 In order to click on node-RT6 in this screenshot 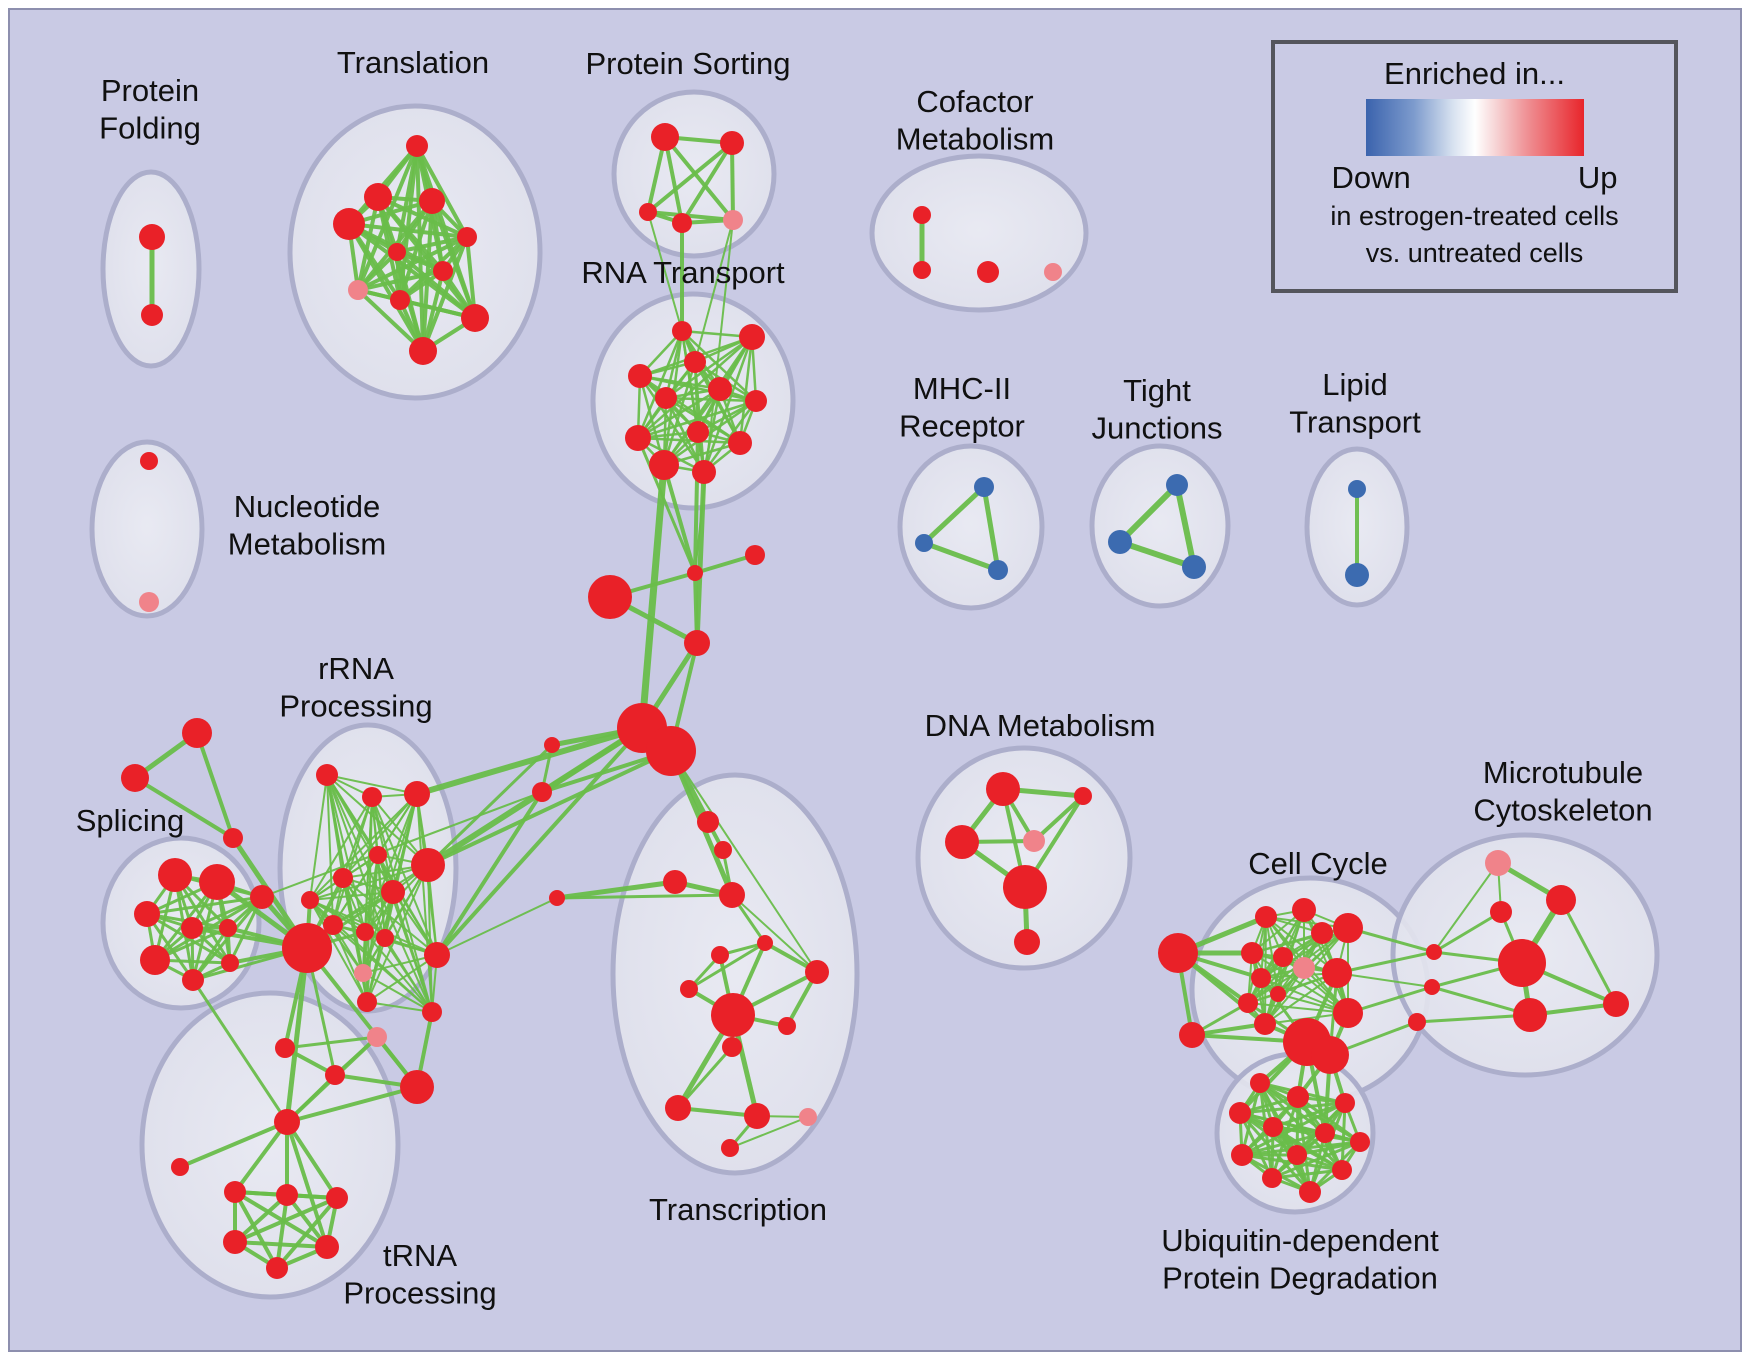, I will do `click(720, 389)`.